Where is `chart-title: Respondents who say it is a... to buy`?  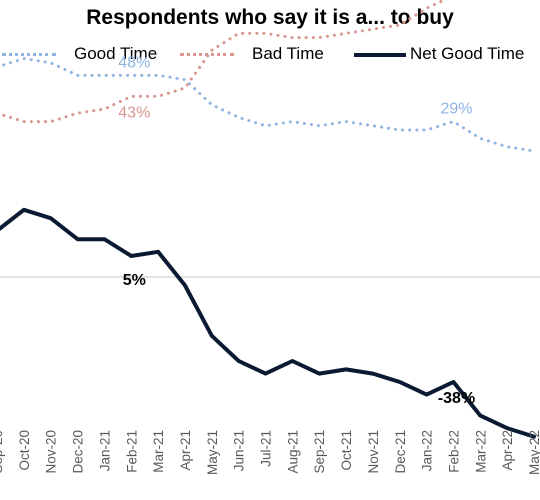
chart-title: Respondents who say it is a... to buy is located at coordinates (270, 17).